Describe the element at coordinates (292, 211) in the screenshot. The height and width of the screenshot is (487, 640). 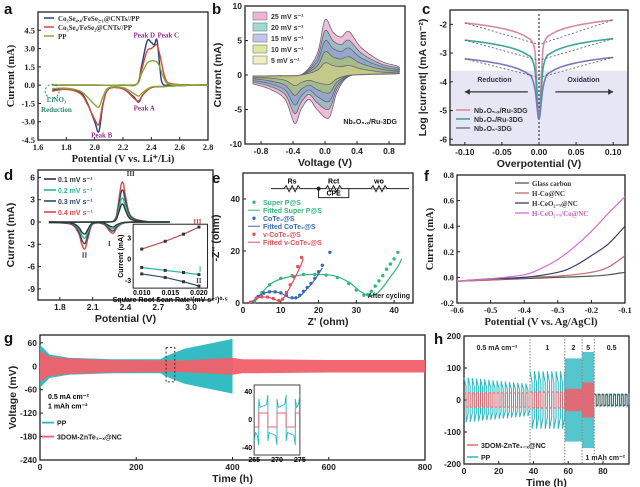
I see `legend-label: Fitted Super P@S` at that location.